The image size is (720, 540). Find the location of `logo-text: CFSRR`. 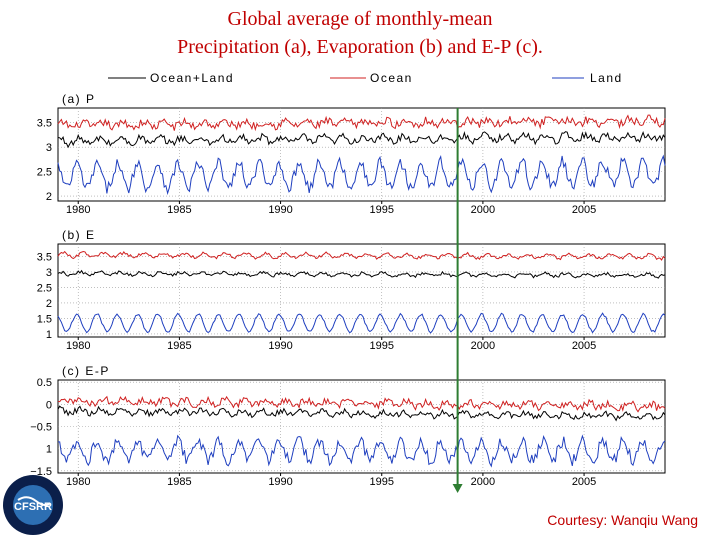

logo-text: CFSRR is located at coordinates (33, 507).